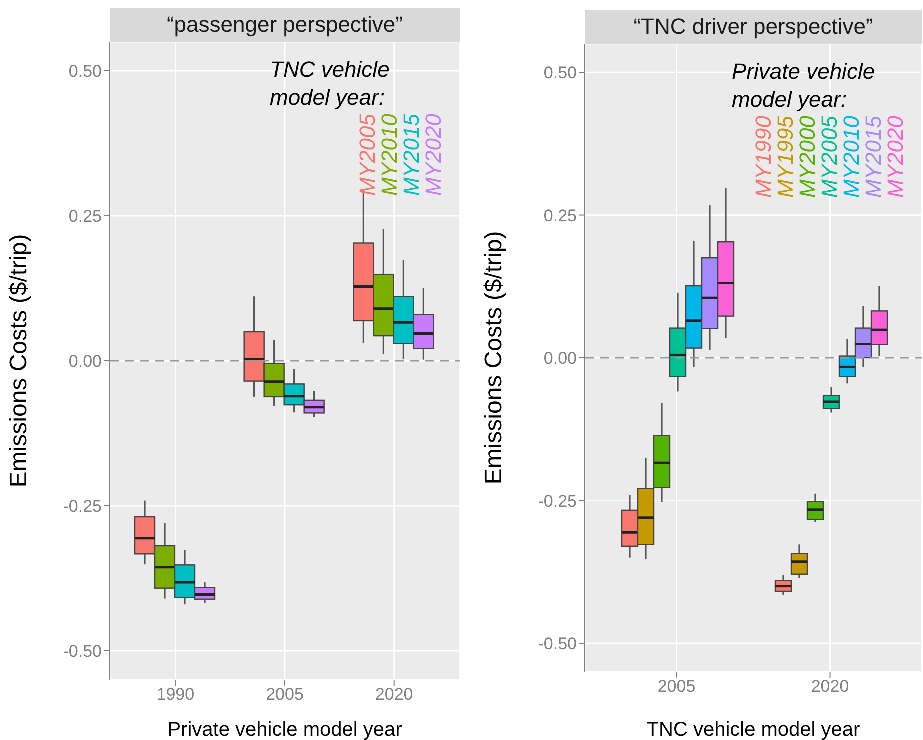 This screenshot has height=740, width=923. I want to click on chart-title: “TNC driver perspective”, so click(753, 27).